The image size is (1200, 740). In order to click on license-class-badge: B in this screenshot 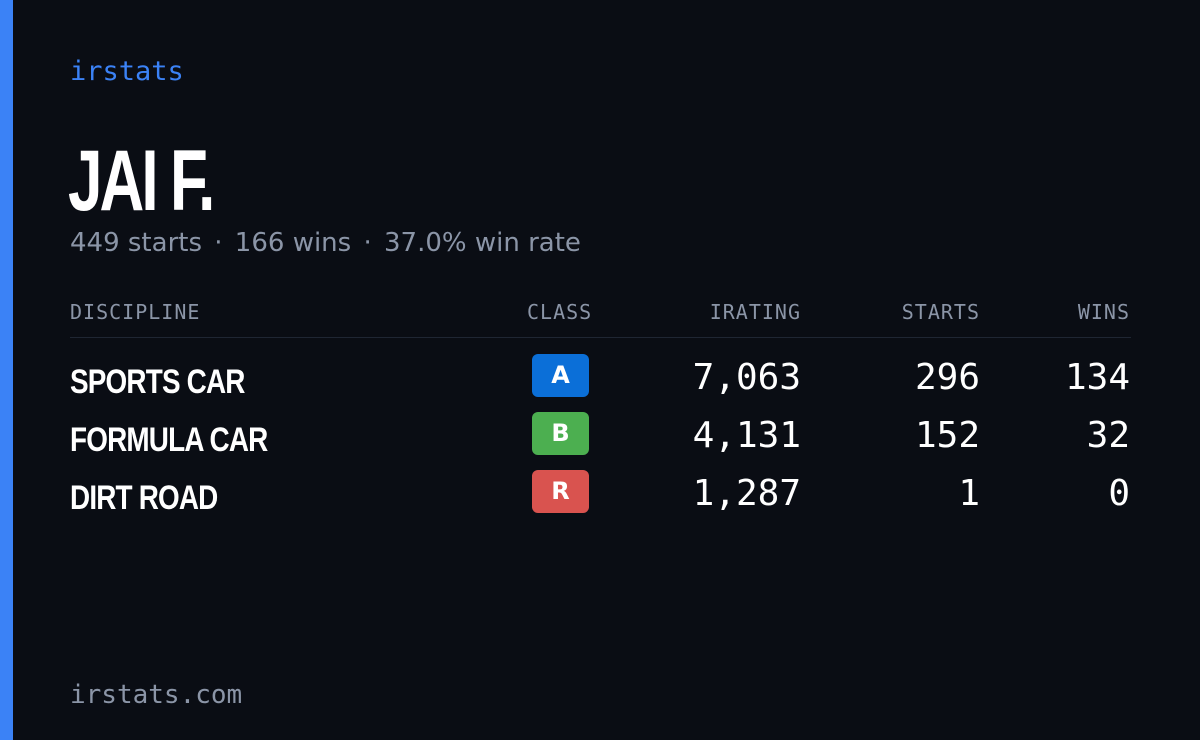, I will do `click(560, 433)`.